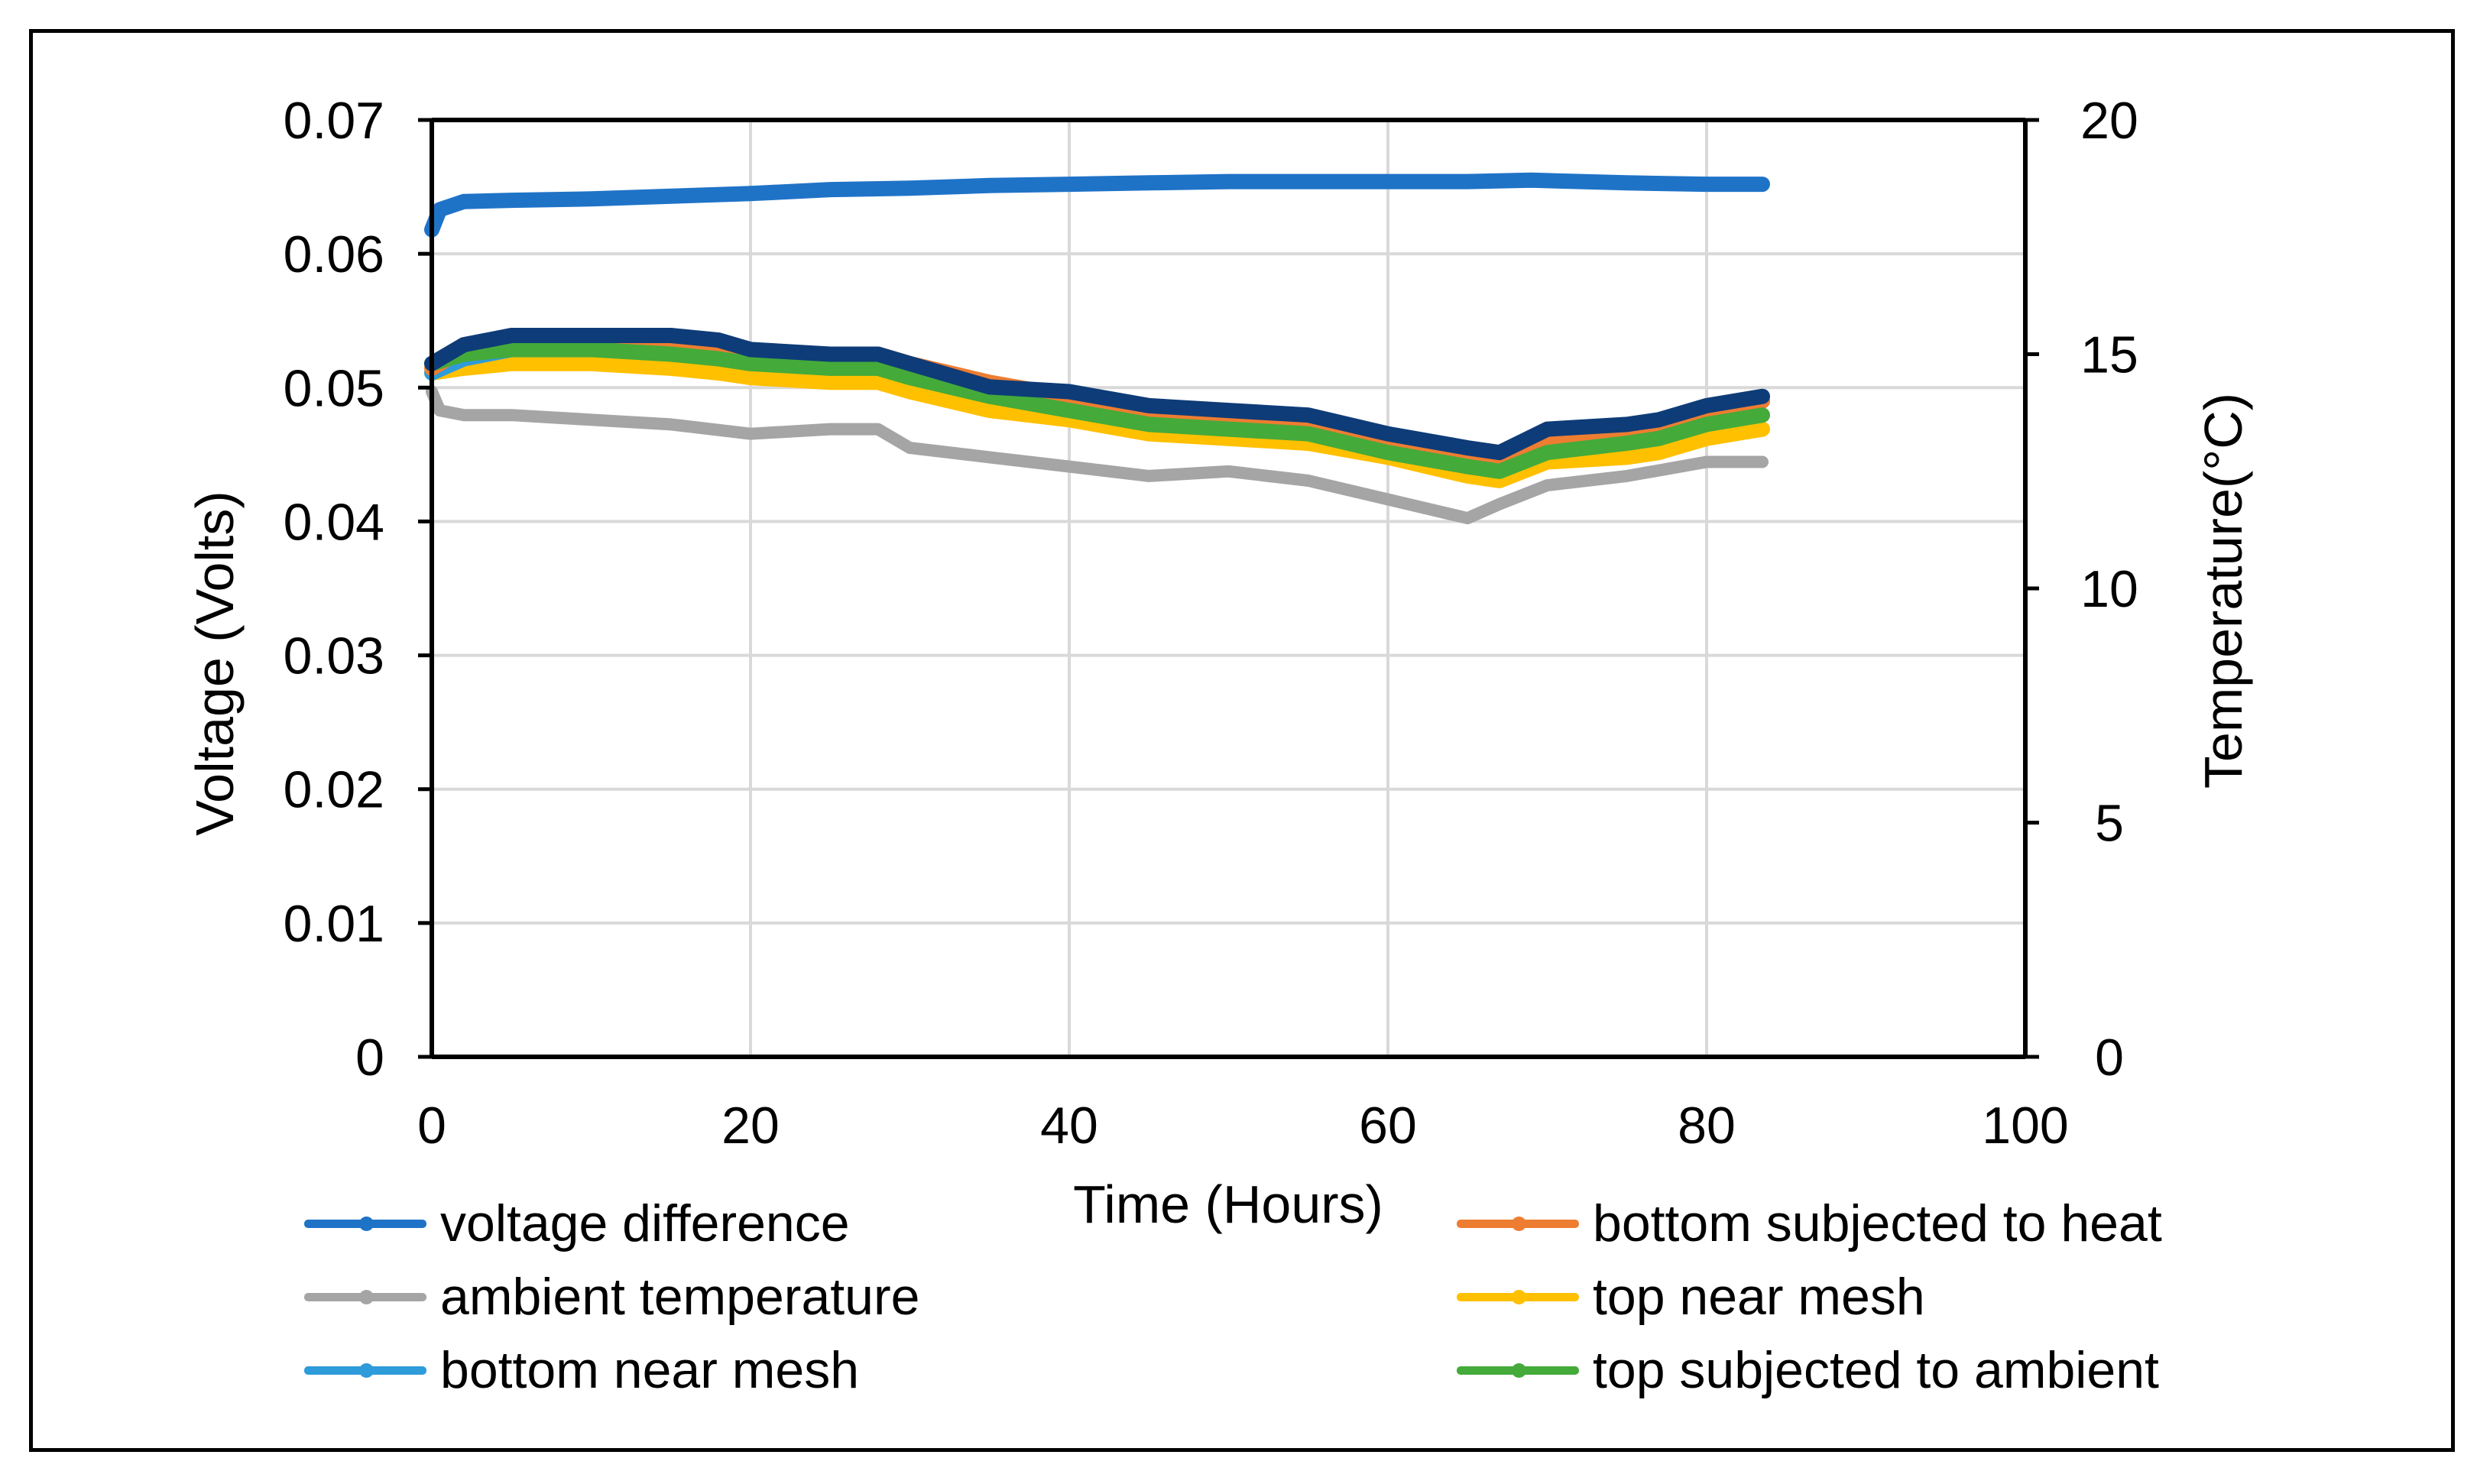 The width and height of the screenshot is (2490, 1484). What do you see at coordinates (334, 255) in the screenshot?
I see `y-tick-label: 0.06` at bounding box center [334, 255].